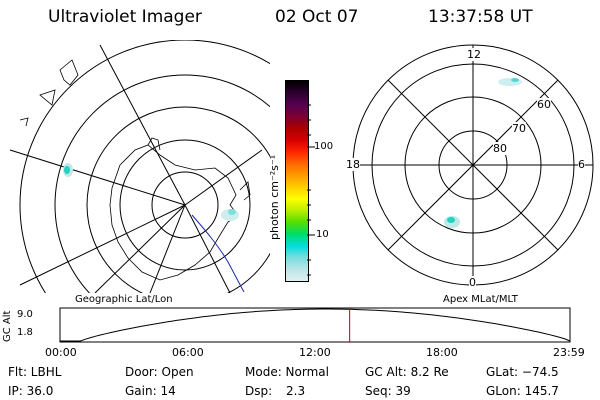  I want to click on colorbar-tick-10: 10, so click(322, 234).